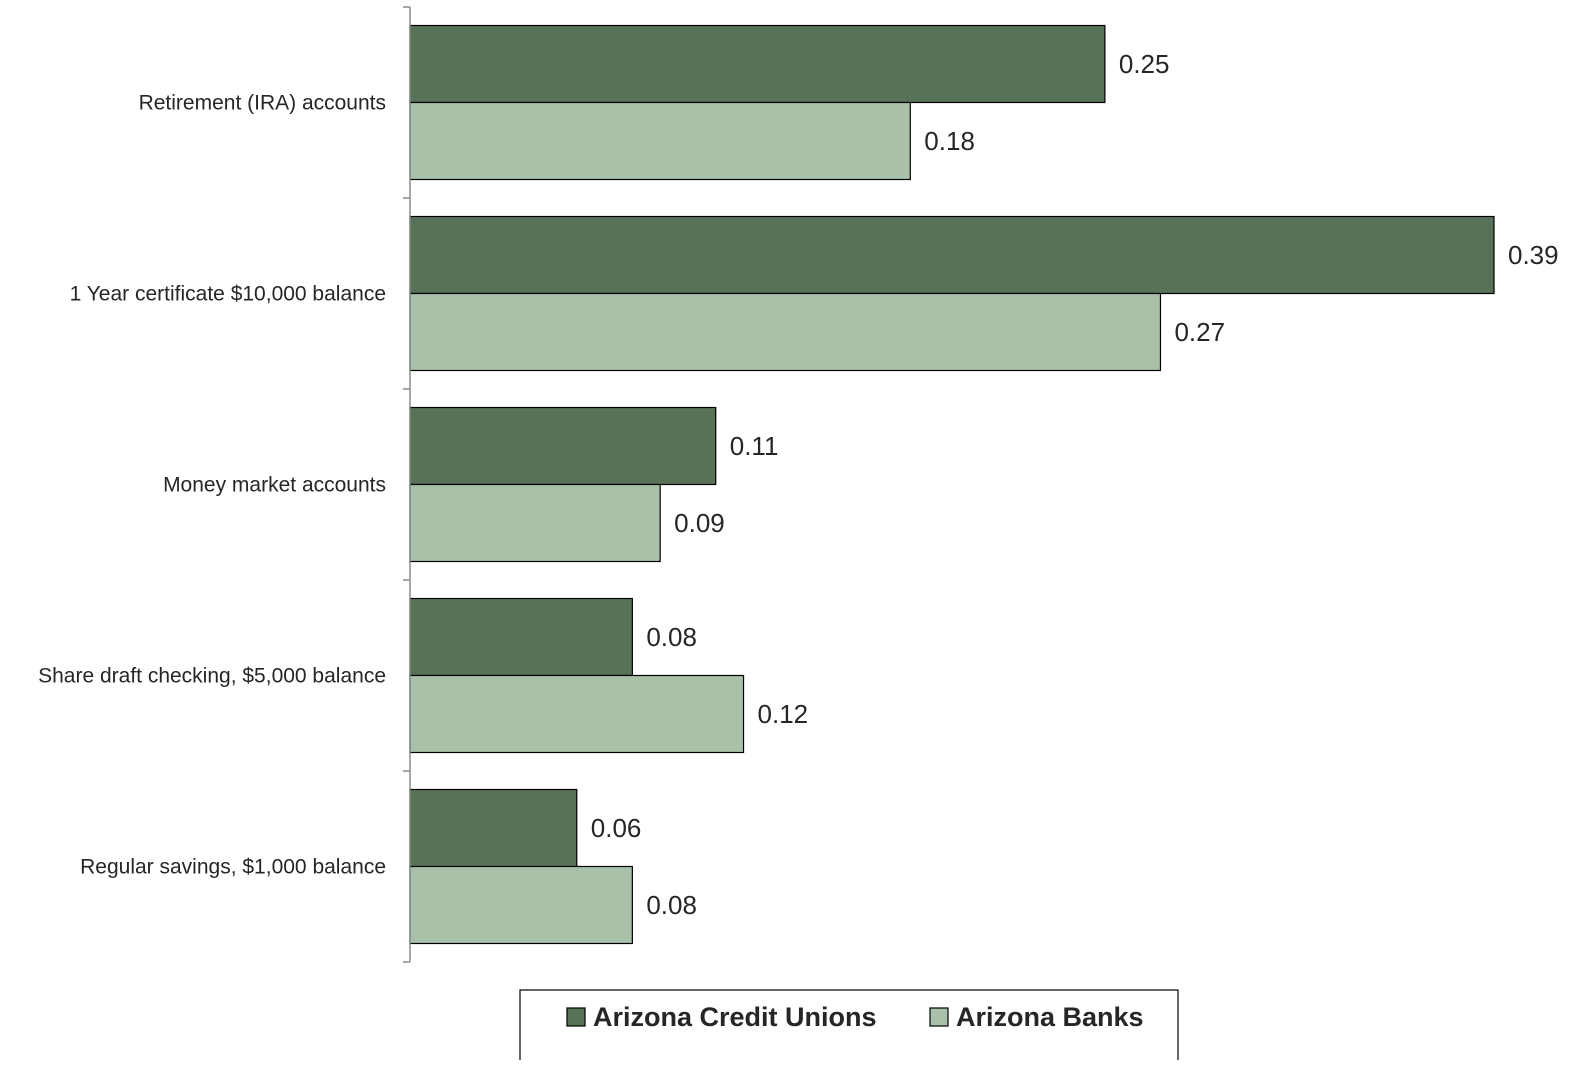 This screenshot has width=1593, height=1065. I want to click on bar-arizona-banks-retirement-ira-accounts, so click(660, 141).